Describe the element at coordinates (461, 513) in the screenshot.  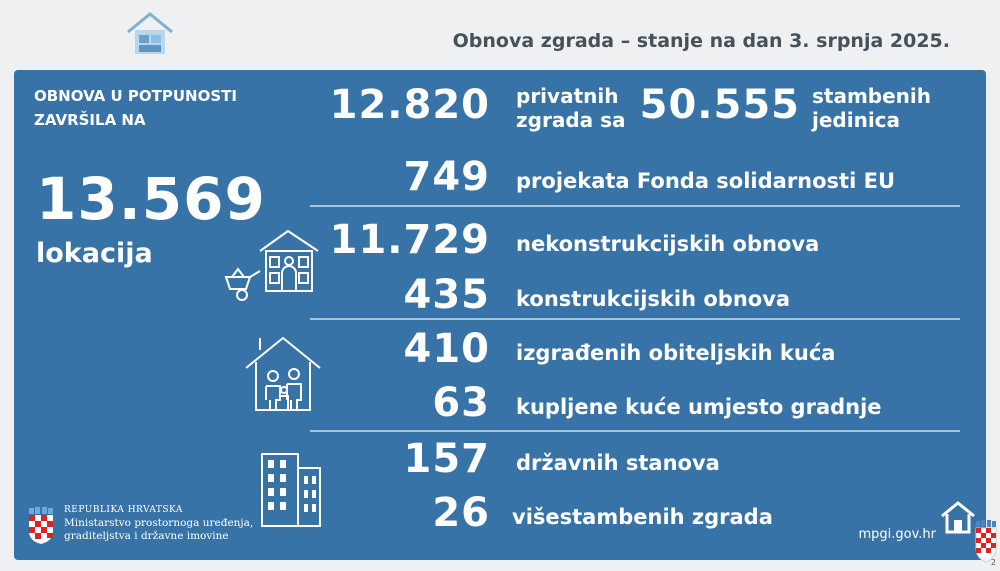
I see `multi-residential-value: 26` at that location.